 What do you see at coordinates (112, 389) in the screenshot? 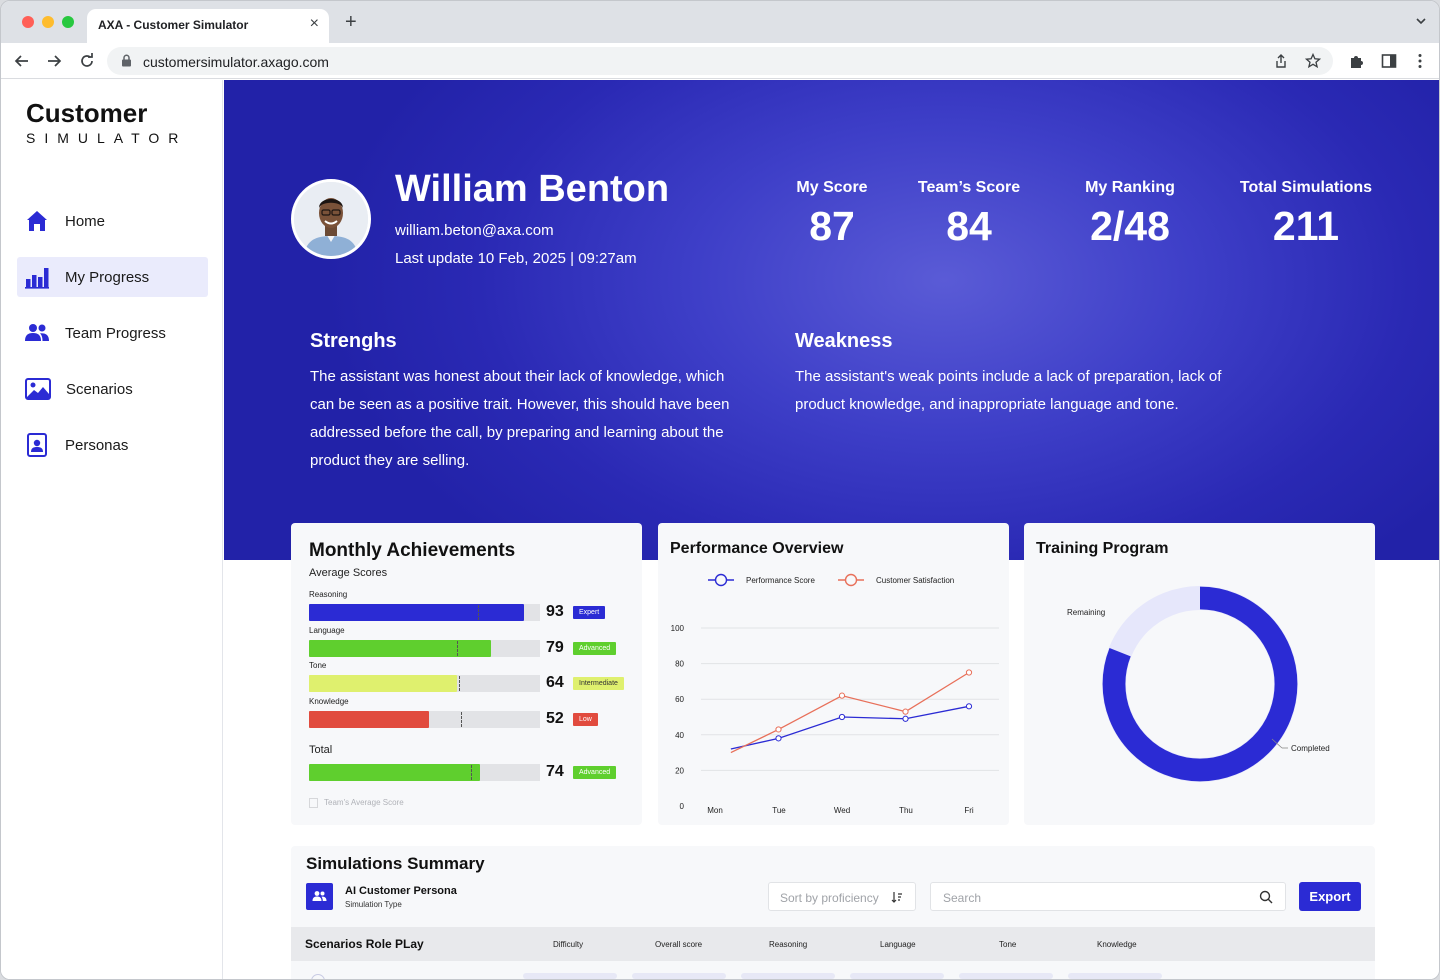
I see `sidebar-item-scenarios: Scenarios` at bounding box center [112, 389].